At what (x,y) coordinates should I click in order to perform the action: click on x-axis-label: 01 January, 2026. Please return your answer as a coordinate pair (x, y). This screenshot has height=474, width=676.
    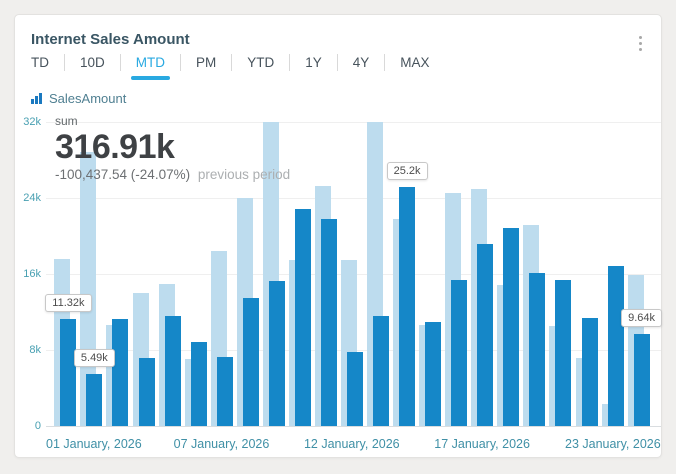
    Looking at the image, I should click on (94, 444).